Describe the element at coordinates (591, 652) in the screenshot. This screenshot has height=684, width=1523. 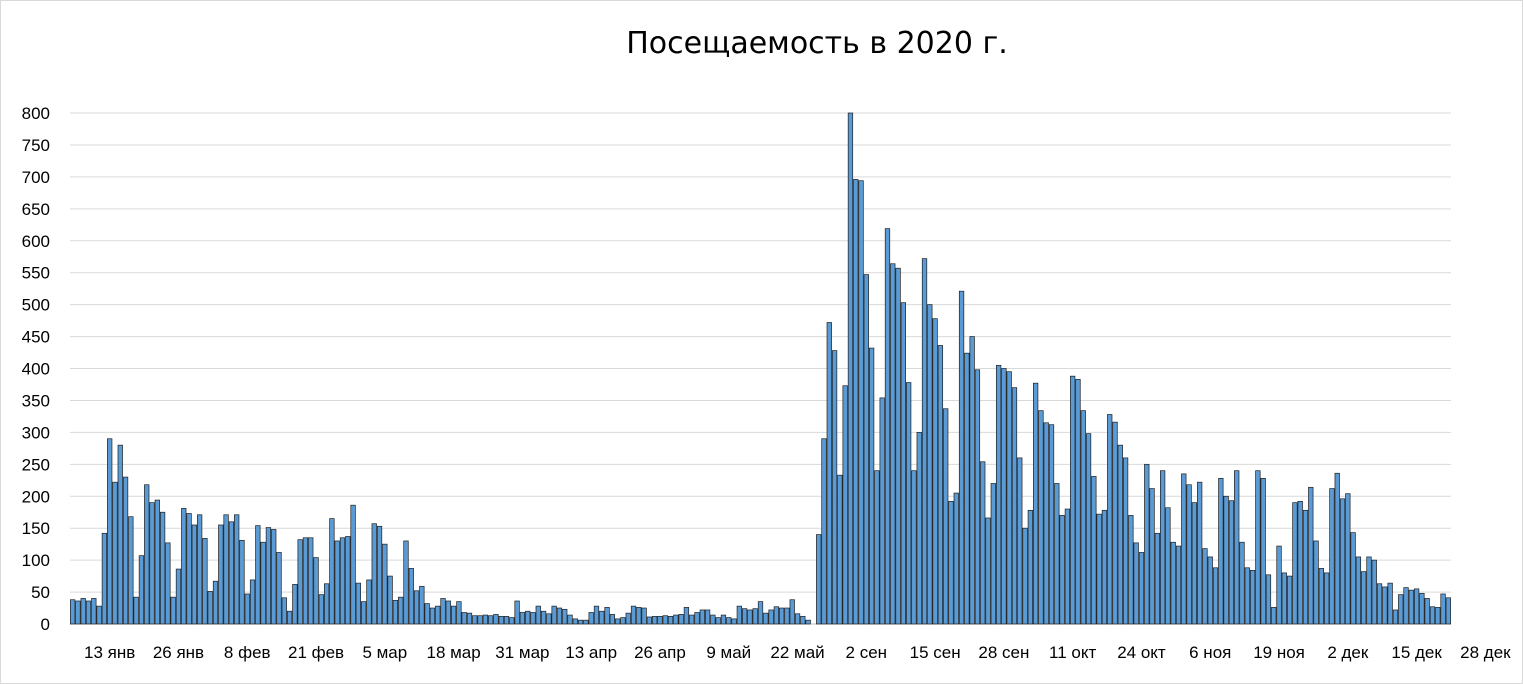
I see `x-tick-label: 13 апр` at that location.